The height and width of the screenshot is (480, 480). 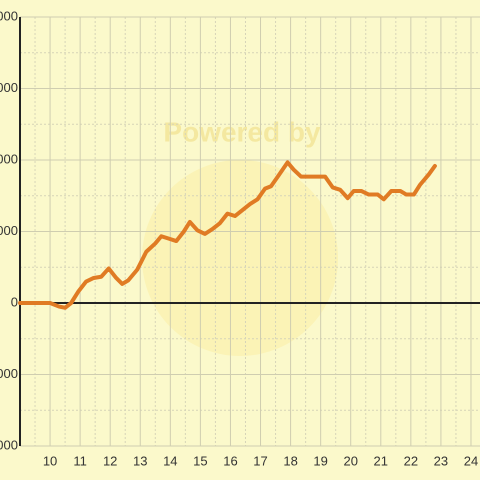 What do you see at coordinates (80, 460) in the screenshot?
I see `x-tick-label: 11` at bounding box center [80, 460].